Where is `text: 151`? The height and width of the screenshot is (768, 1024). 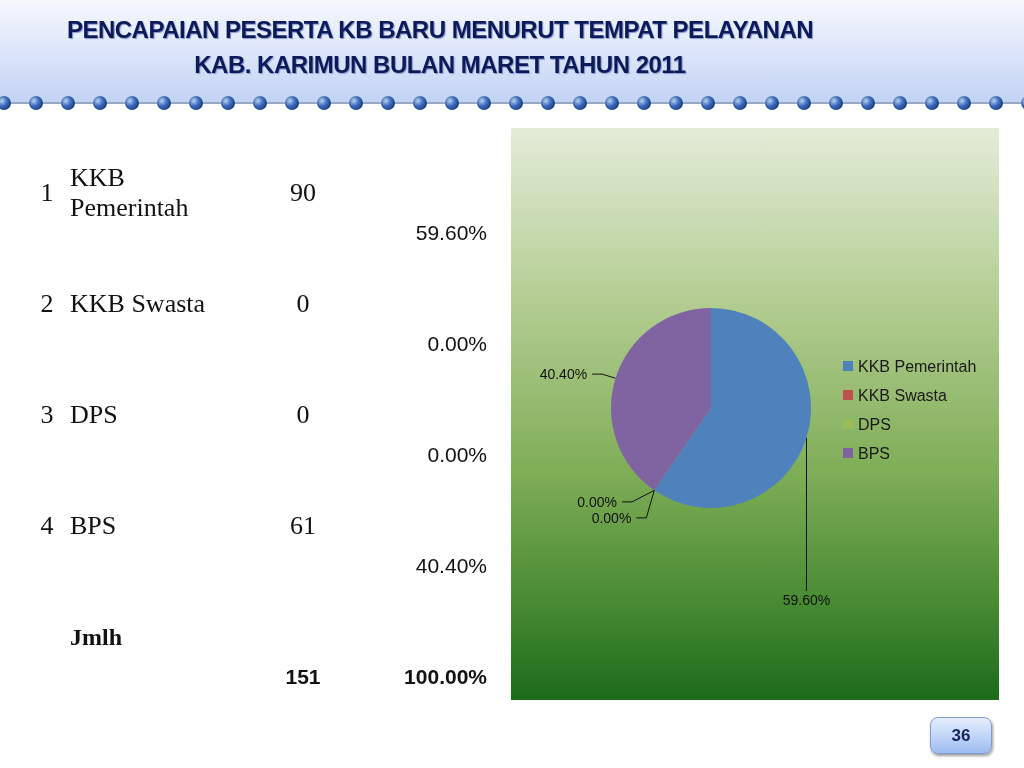 text: 151 is located at coordinates (303, 677).